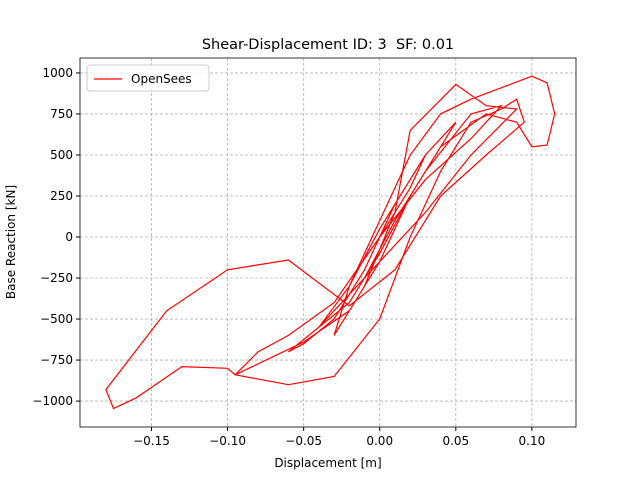 Image resolution: width=640 pixels, height=480 pixels. Describe the element at coordinates (455, 441) in the screenshot. I see `x-tick-label: 0.05` at that location.